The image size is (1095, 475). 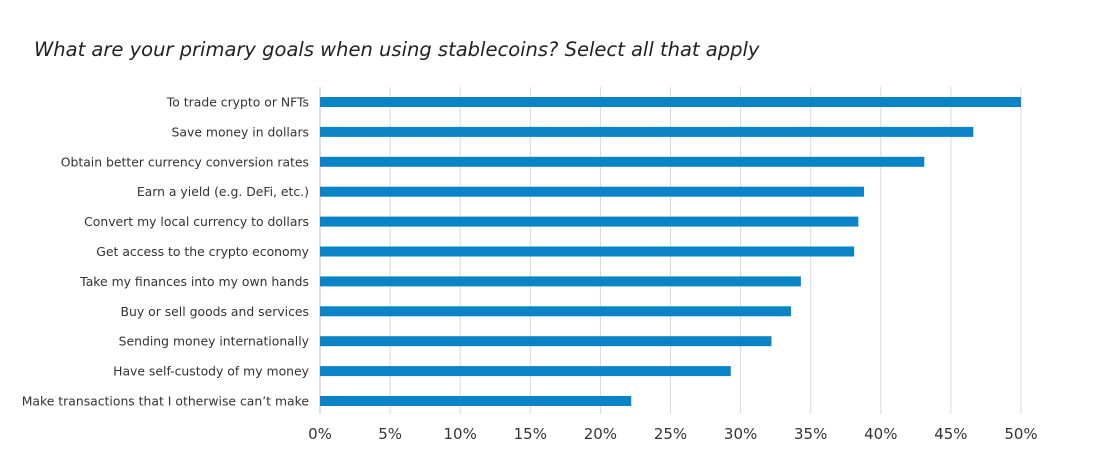 What do you see at coordinates (202, 251) in the screenshot?
I see `category-label: Get access to the crypto economy` at bounding box center [202, 251].